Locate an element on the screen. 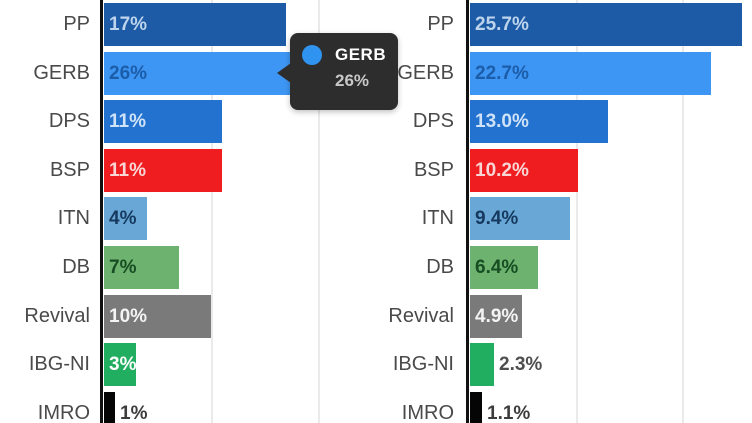 Image resolution: width=752 pixels, height=423 pixels. value-label-pp: 25.7% is located at coordinates (502, 24).